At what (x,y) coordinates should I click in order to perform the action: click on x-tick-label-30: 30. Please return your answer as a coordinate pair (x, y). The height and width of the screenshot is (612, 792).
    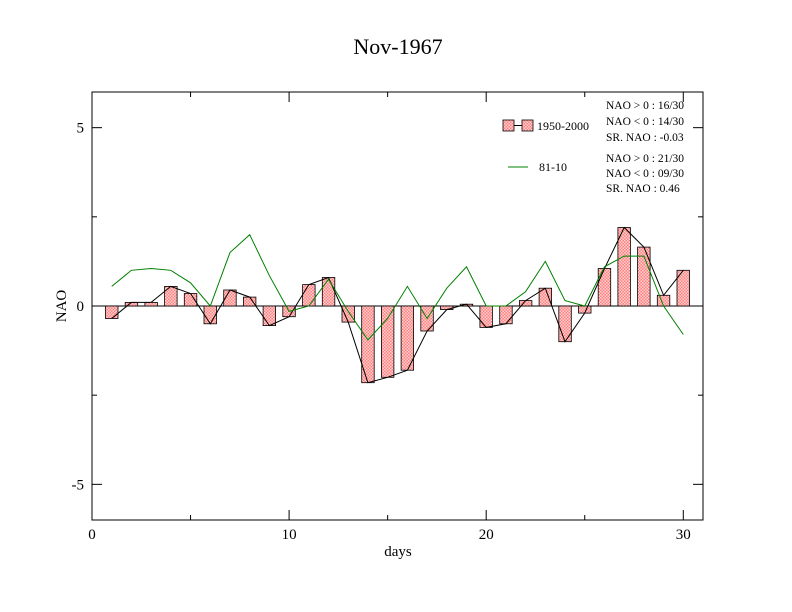
    Looking at the image, I should click on (683, 535).